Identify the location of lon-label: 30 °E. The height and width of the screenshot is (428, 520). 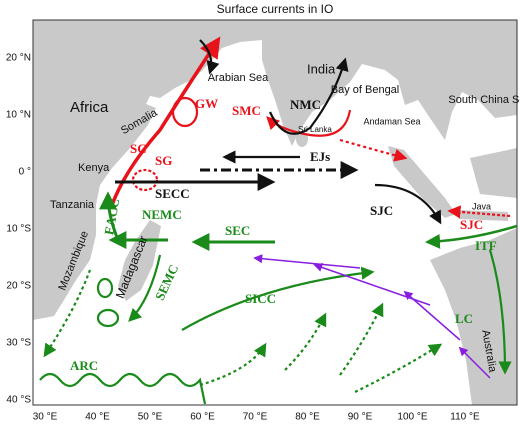
(45, 417).